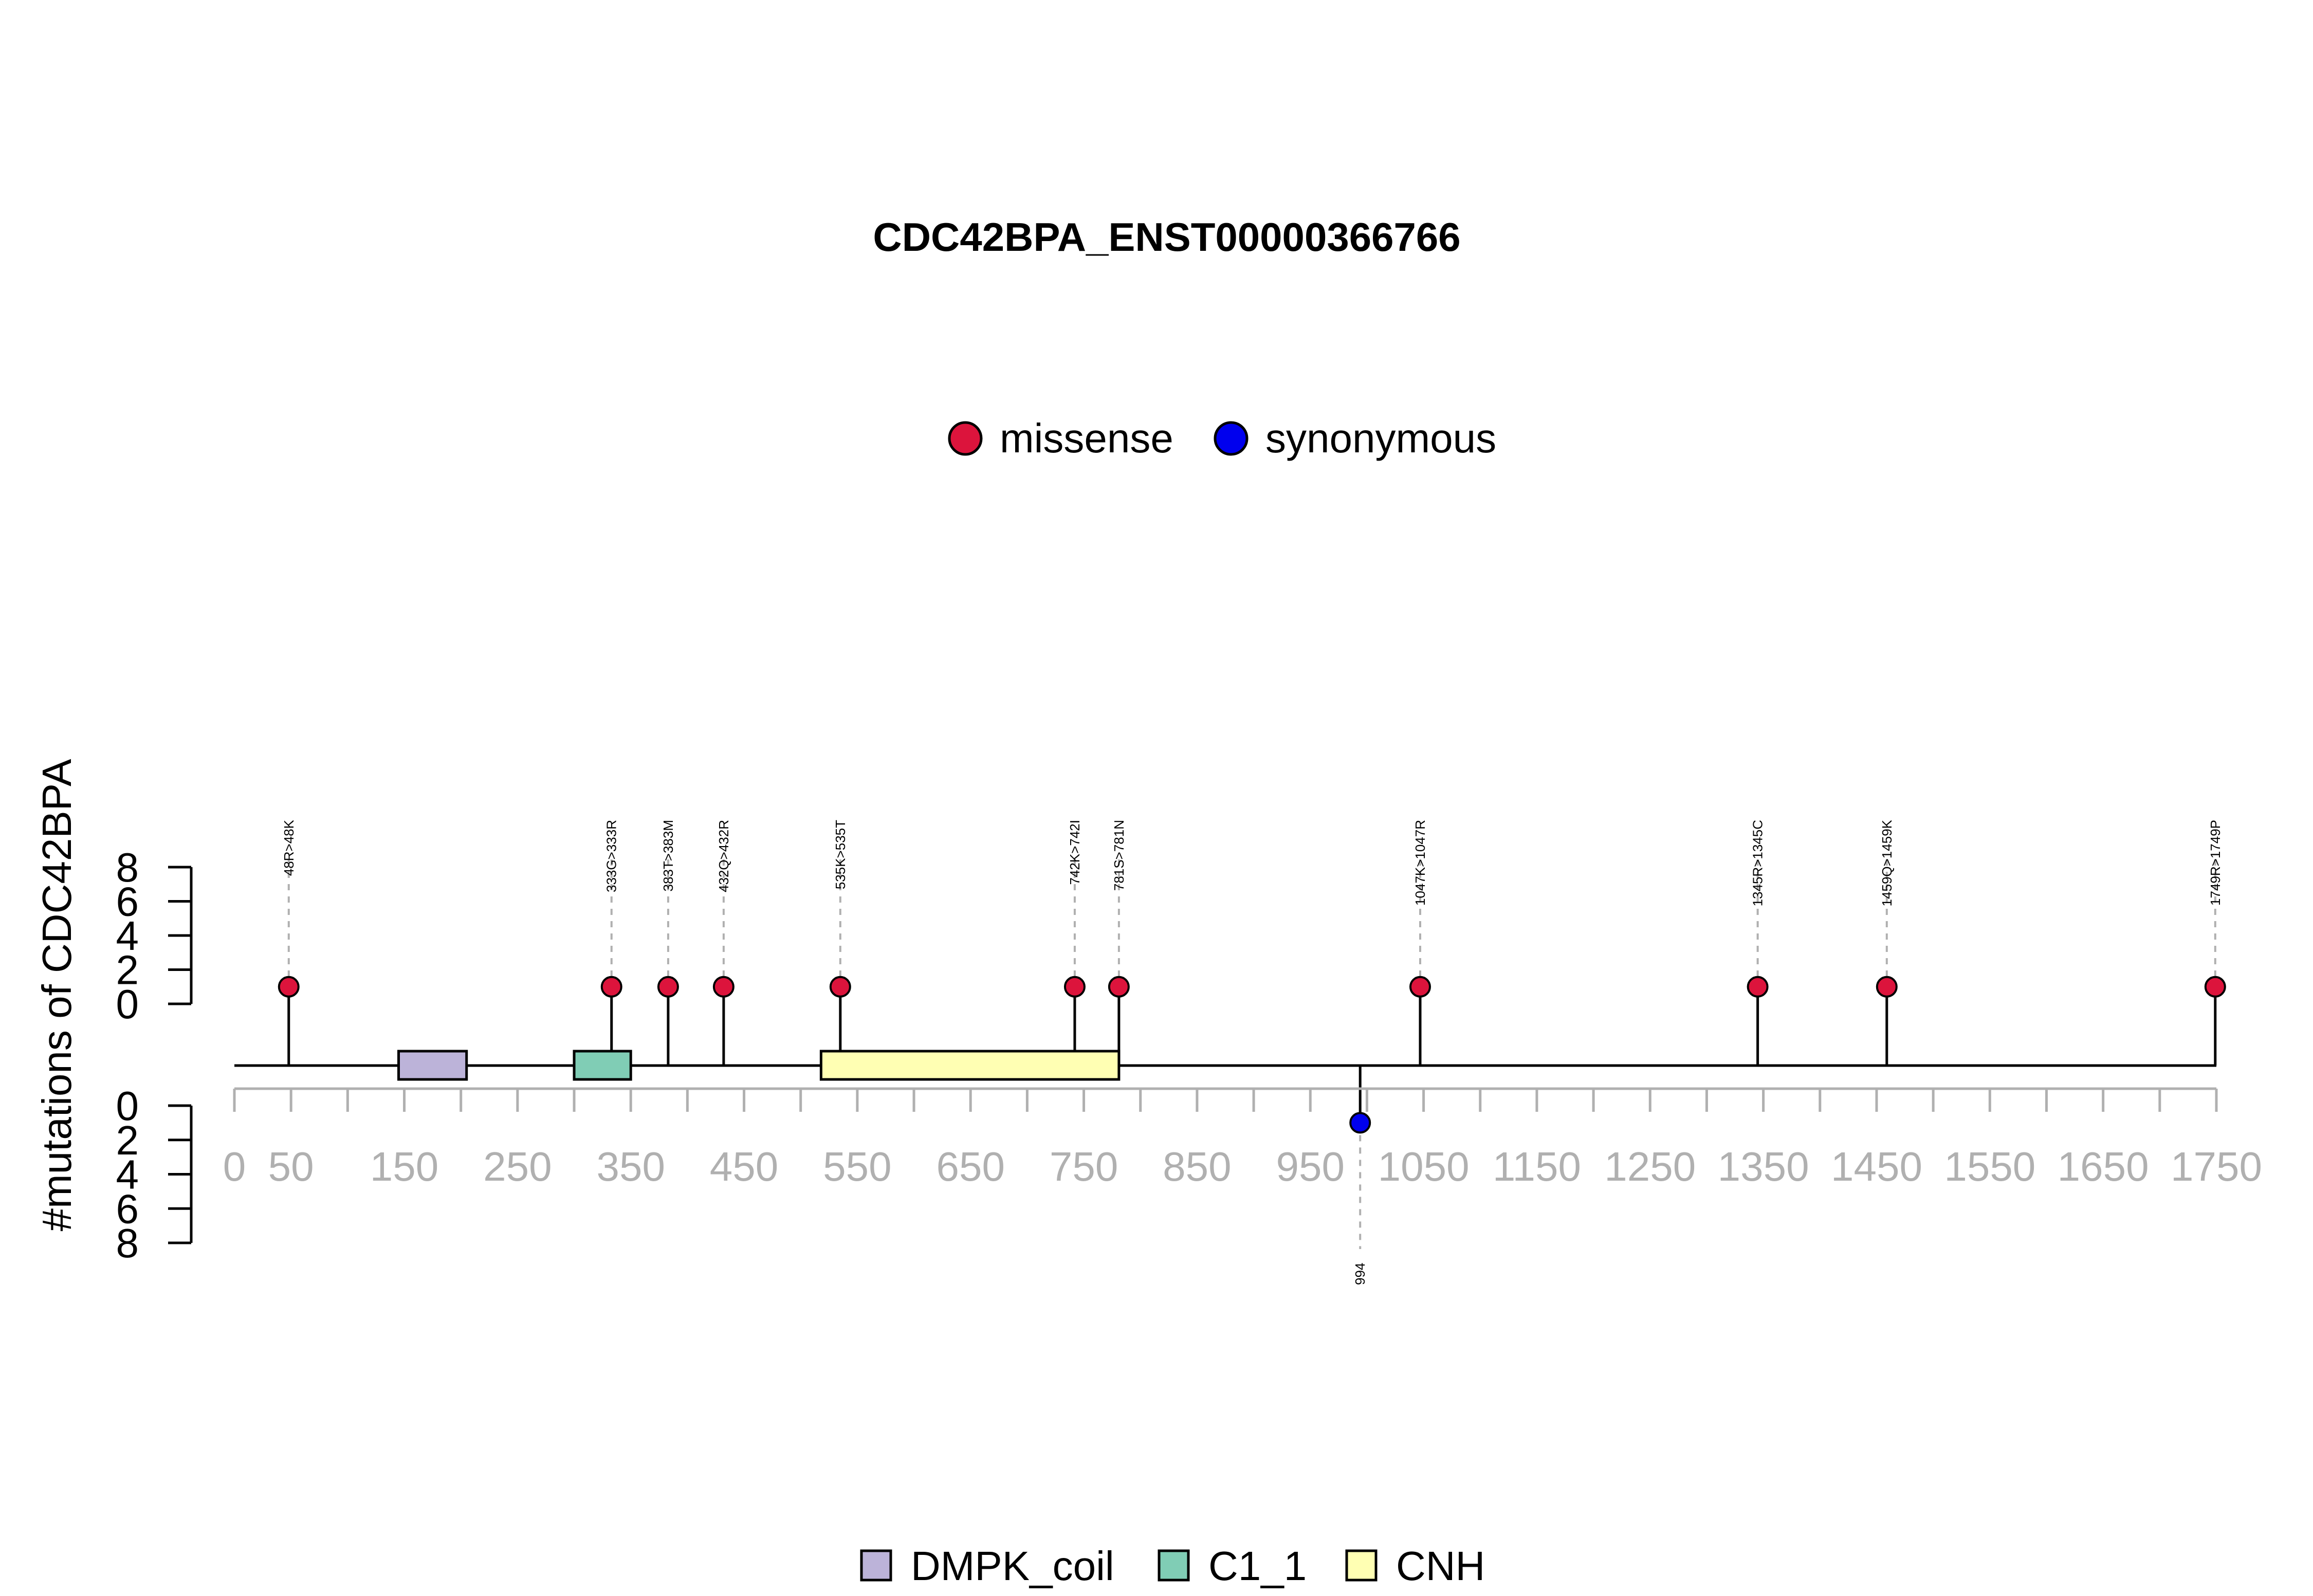  What do you see at coordinates (1257, 1566) in the screenshot?
I see `legend-label-c1-1: C1_1` at bounding box center [1257, 1566].